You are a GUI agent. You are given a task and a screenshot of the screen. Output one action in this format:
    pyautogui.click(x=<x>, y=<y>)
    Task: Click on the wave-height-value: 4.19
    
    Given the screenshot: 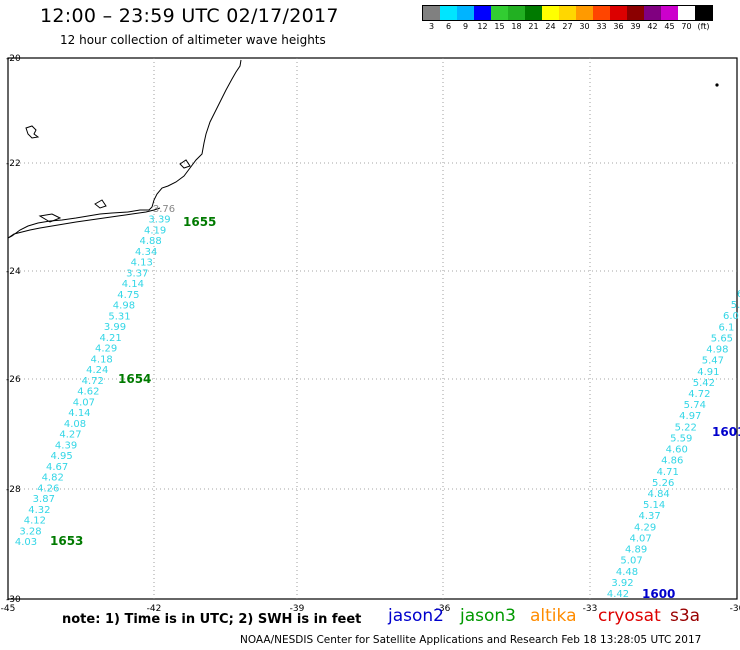 What is the action you would take?
    pyautogui.click(x=155, y=230)
    